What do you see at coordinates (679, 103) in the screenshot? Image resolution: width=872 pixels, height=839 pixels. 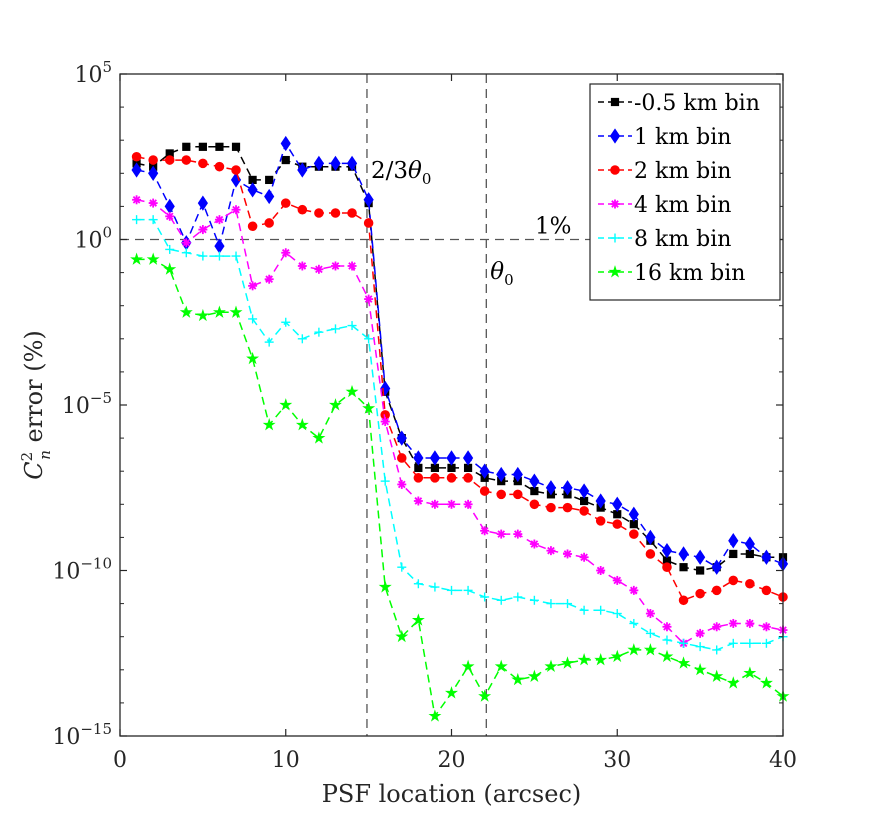 I see `legend-entry: -0.5 km bin` at bounding box center [679, 103].